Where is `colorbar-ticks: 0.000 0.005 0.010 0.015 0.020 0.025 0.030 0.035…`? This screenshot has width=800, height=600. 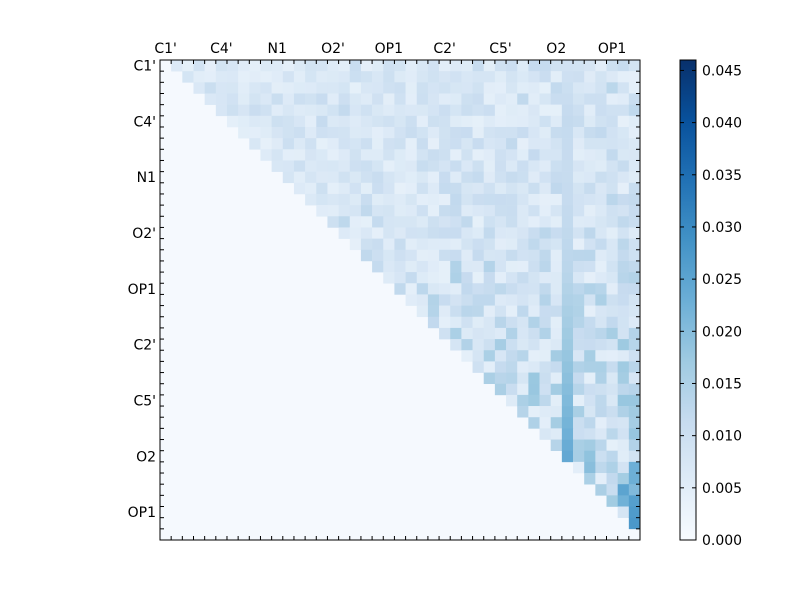
colorbar-ticks: 0.000 0.005 0.010 0.015 0.020 0.025 0.030 0.035… is located at coordinates (711, 306).